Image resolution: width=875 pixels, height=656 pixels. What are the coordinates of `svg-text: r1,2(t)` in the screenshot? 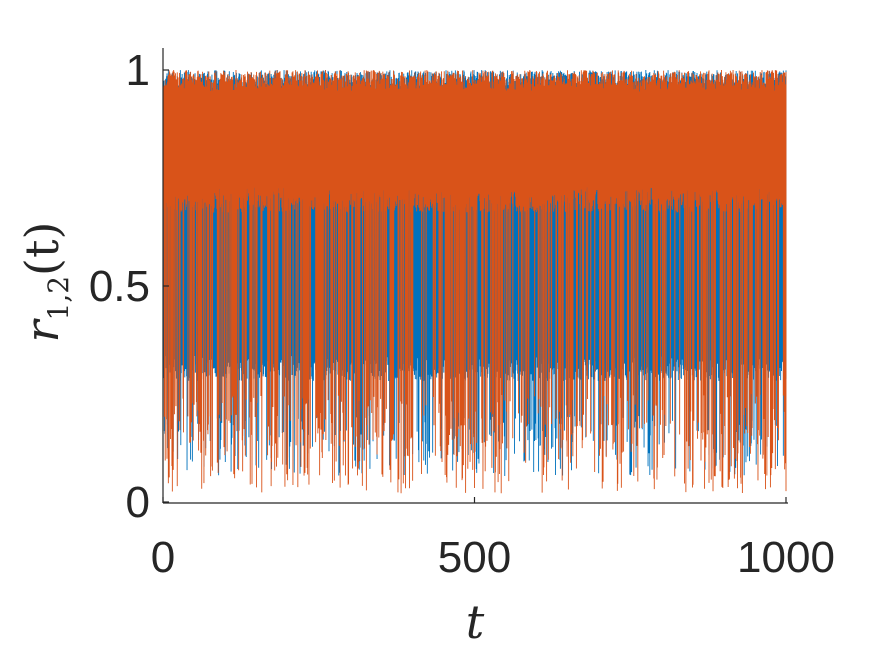 It's located at (45, 282).